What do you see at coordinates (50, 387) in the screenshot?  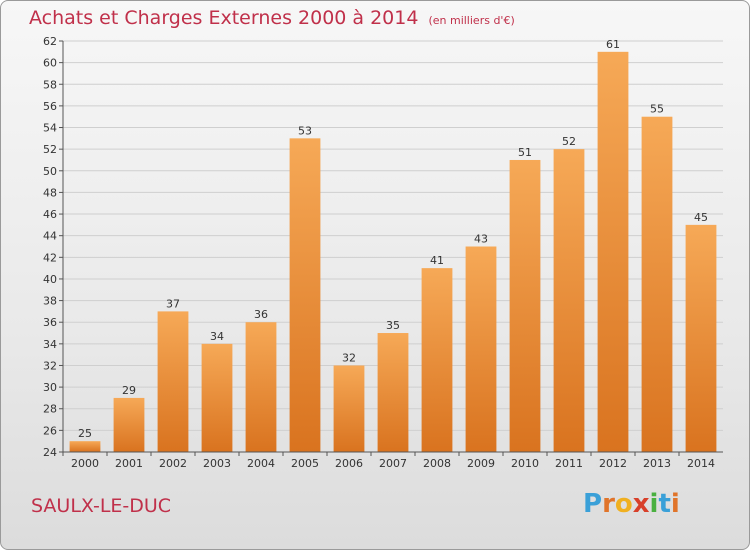 I see `y-tick-label: 30` at bounding box center [50, 387].